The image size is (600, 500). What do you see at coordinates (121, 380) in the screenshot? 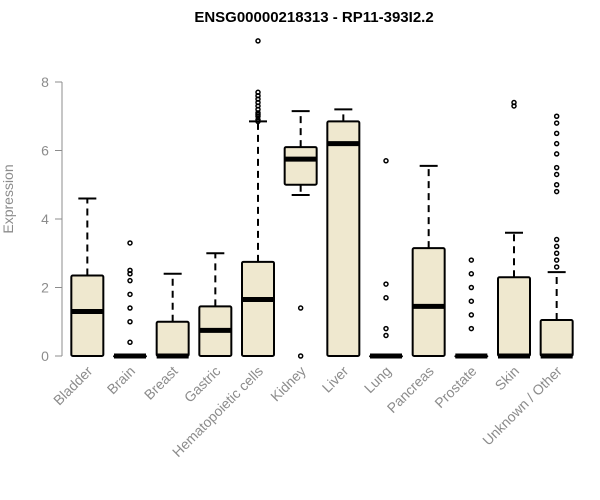
I see `x-label-brain: Brain` at bounding box center [121, 380].